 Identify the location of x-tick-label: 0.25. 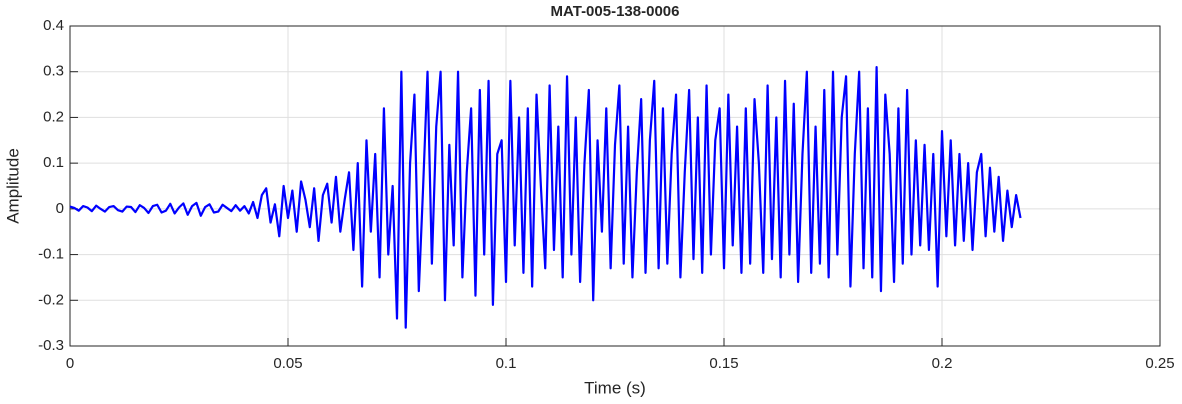
(1159, 363).